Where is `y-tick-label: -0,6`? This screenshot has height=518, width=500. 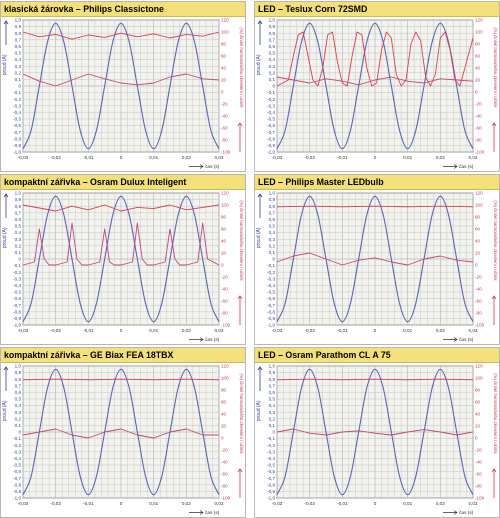
y-tick-label: -0,6 is located at coordinates (17, 298).